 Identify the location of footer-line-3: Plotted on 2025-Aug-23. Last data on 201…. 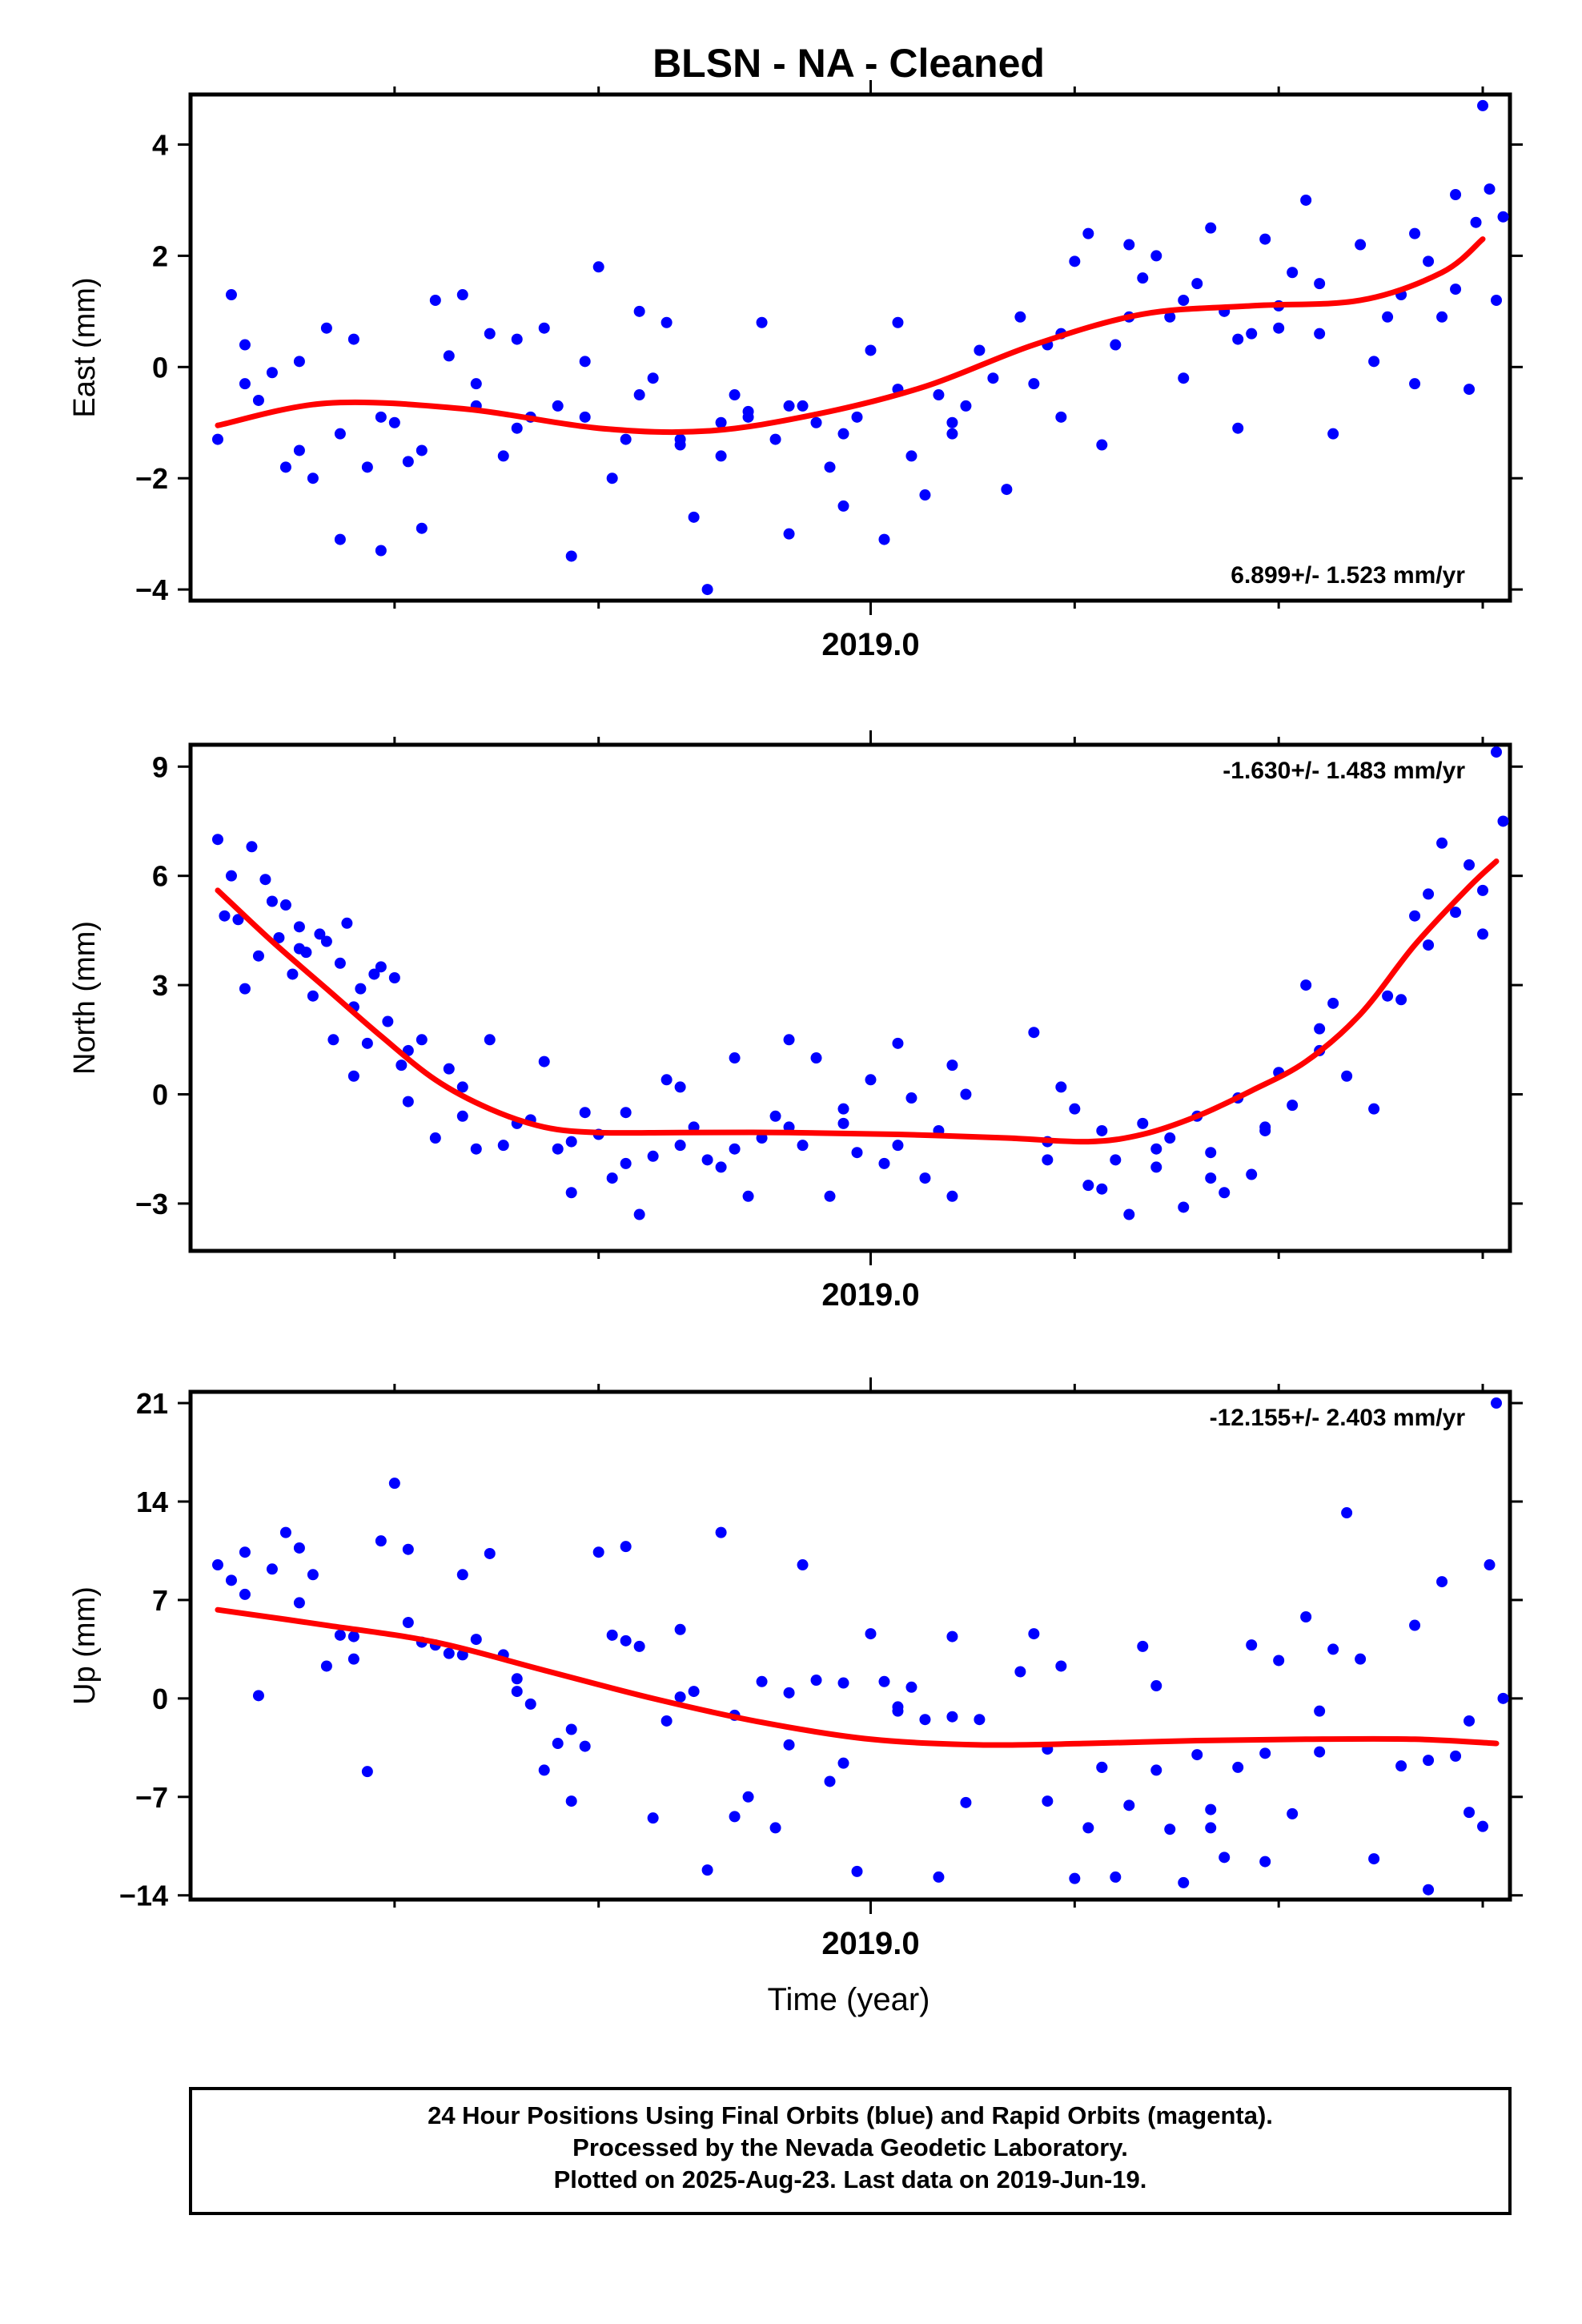
(850, 2179).